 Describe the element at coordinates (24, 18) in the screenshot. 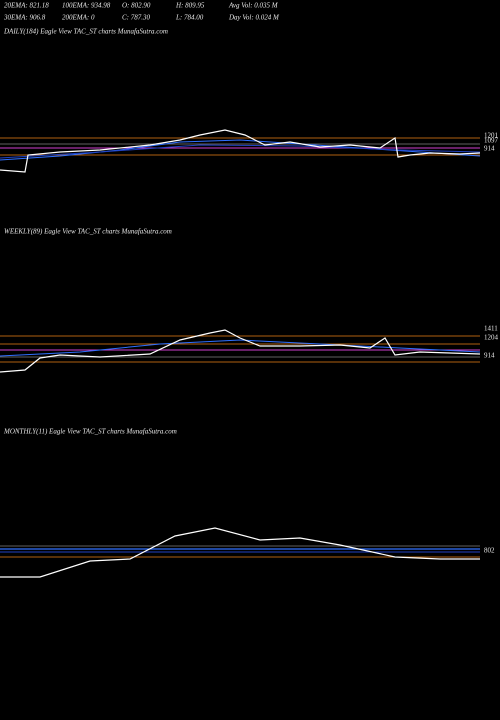

I see `header-stat: 30EMA: 906.8` at that location.